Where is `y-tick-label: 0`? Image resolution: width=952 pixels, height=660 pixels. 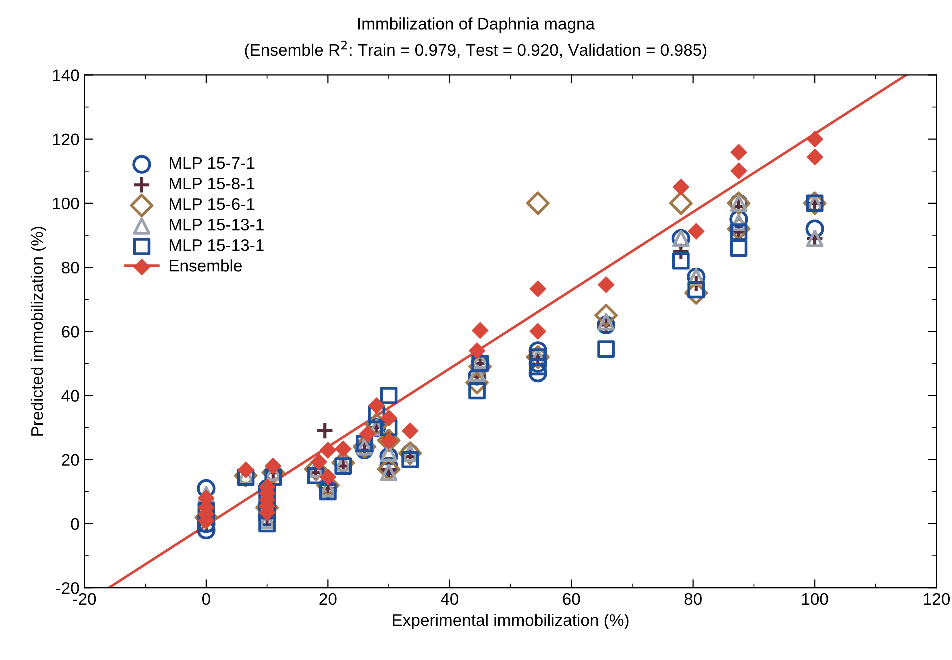
y-tick-label: 0 is located at coordinates (75, 524).